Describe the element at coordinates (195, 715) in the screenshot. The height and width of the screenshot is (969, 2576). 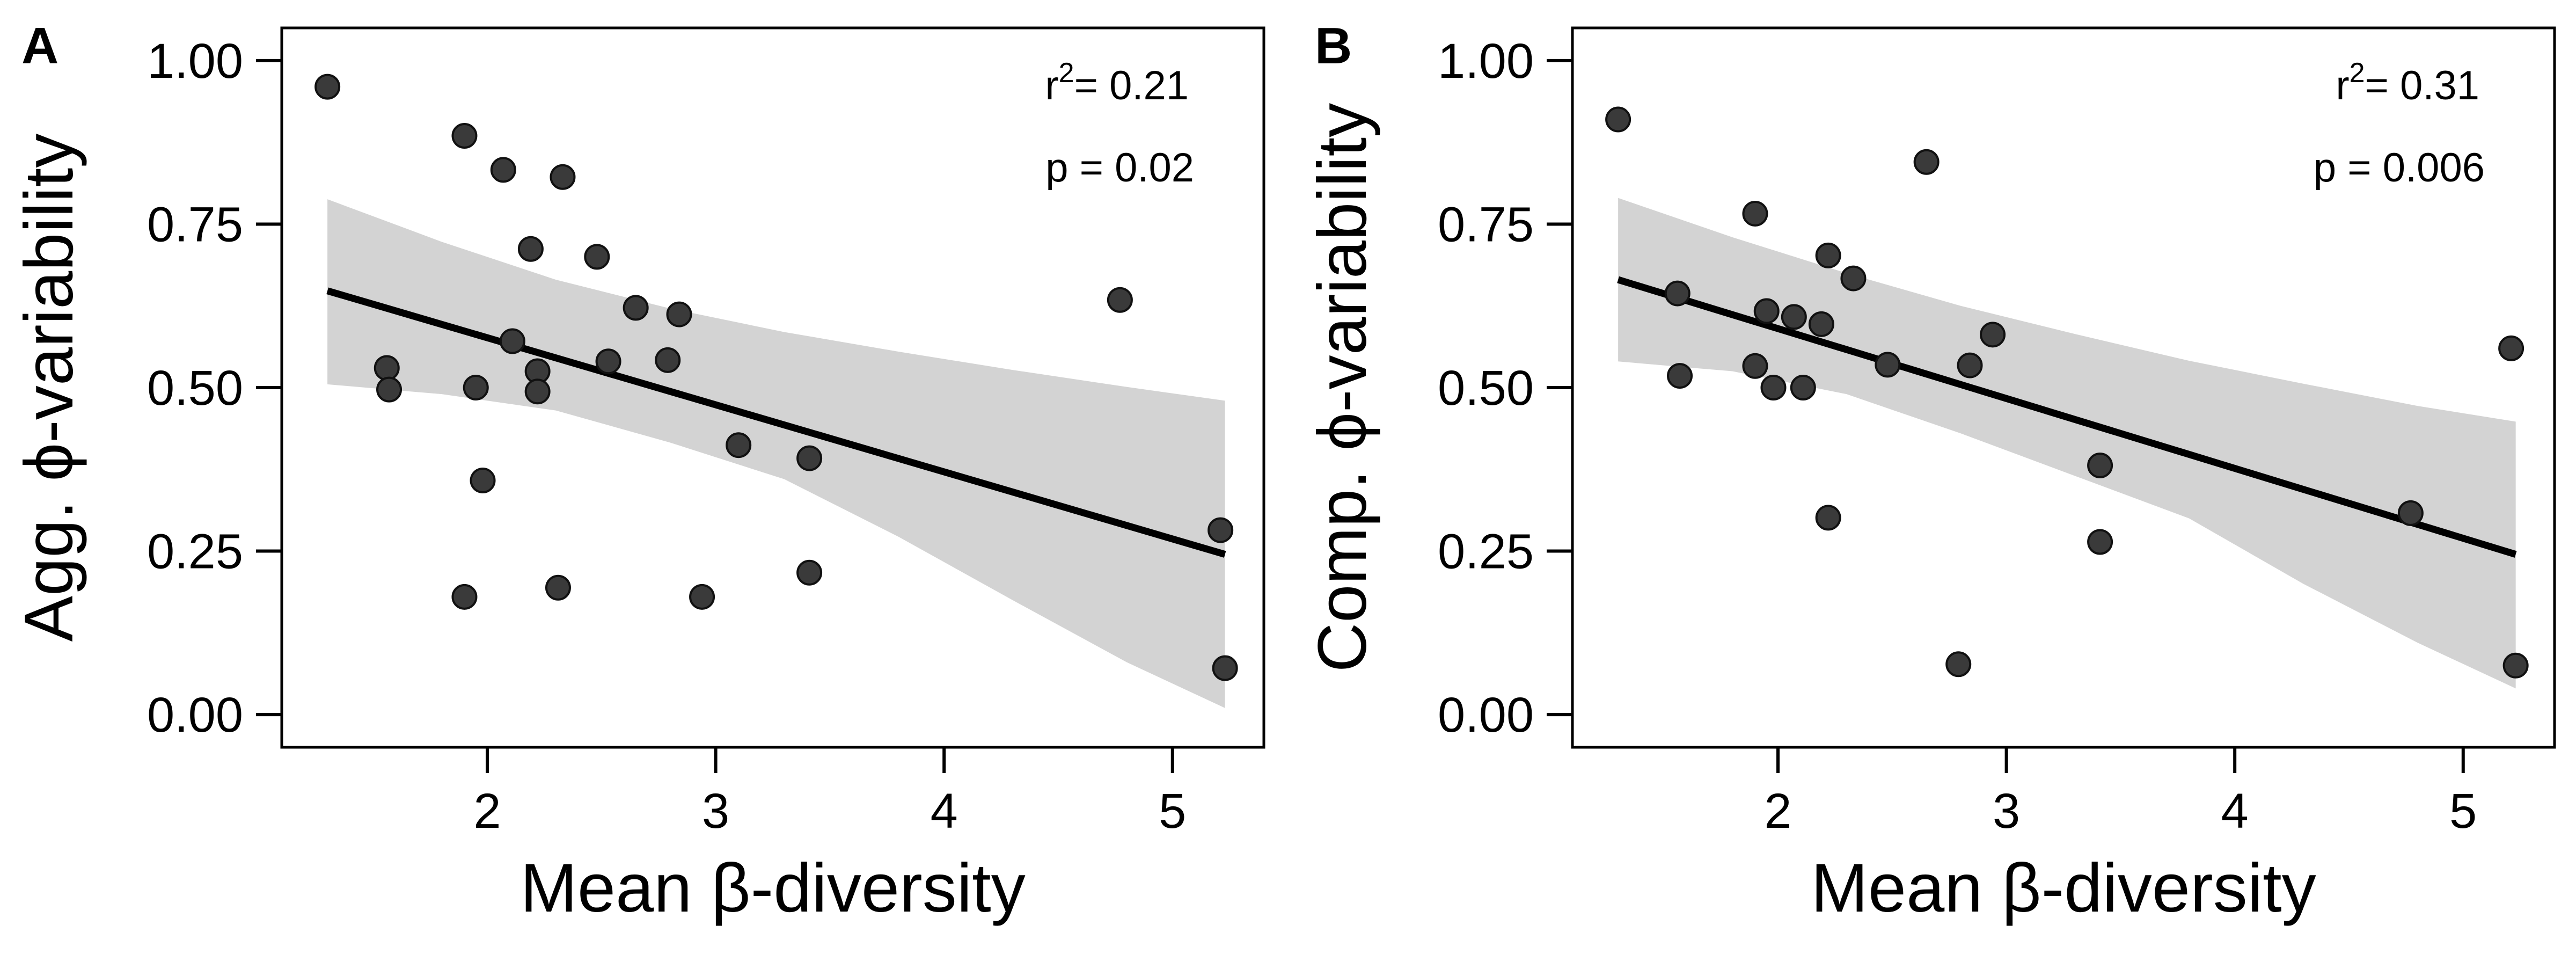
I see `panel-a-y-tick-label-1: 0.00` at that location.